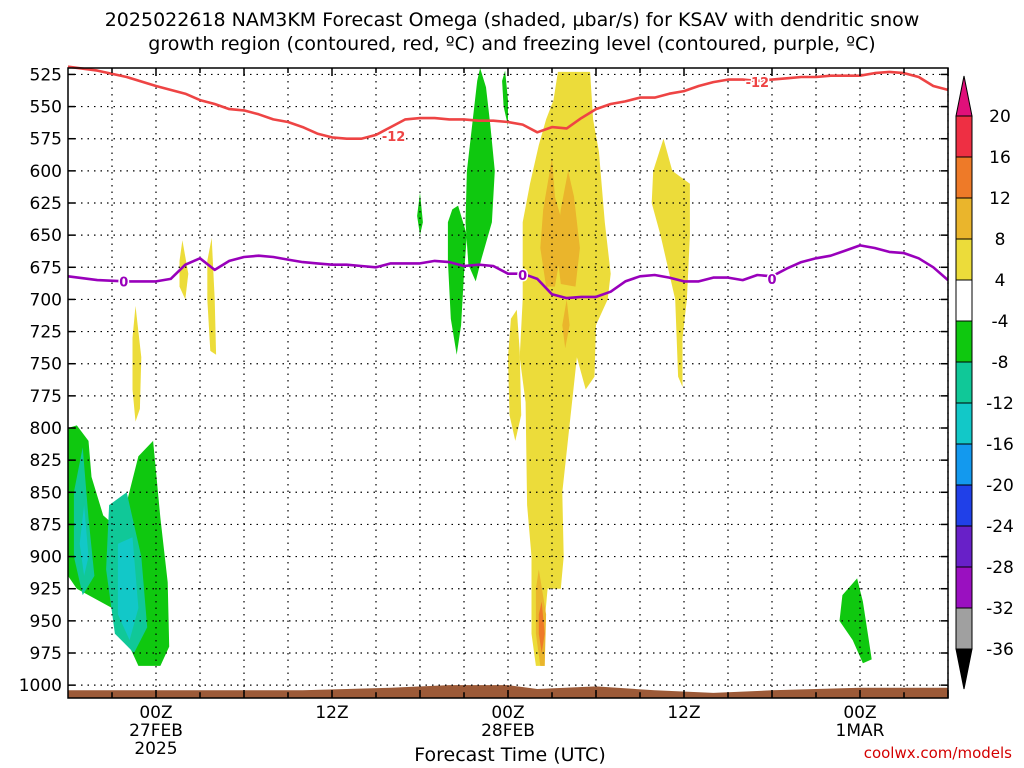  I want to click on y-tick-label: 550, so click(46, 108).